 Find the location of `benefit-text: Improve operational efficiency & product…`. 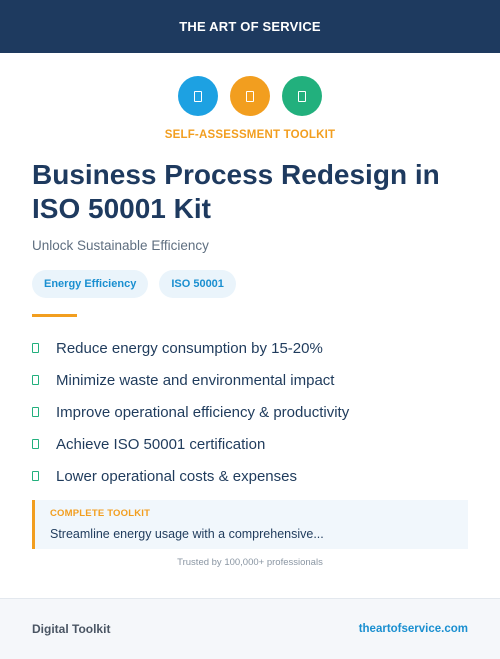

benefit-text: Improve operational efficiency & product… is located at coordinates (203, 412).